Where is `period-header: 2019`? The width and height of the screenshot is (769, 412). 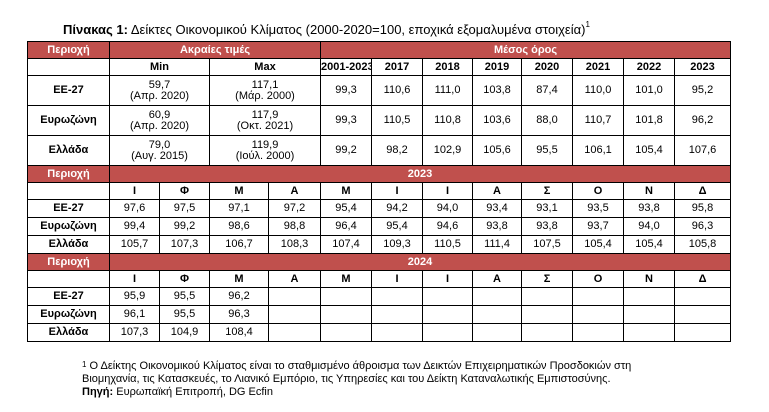 period-header: 2019 is located at coordinates (497, 67).